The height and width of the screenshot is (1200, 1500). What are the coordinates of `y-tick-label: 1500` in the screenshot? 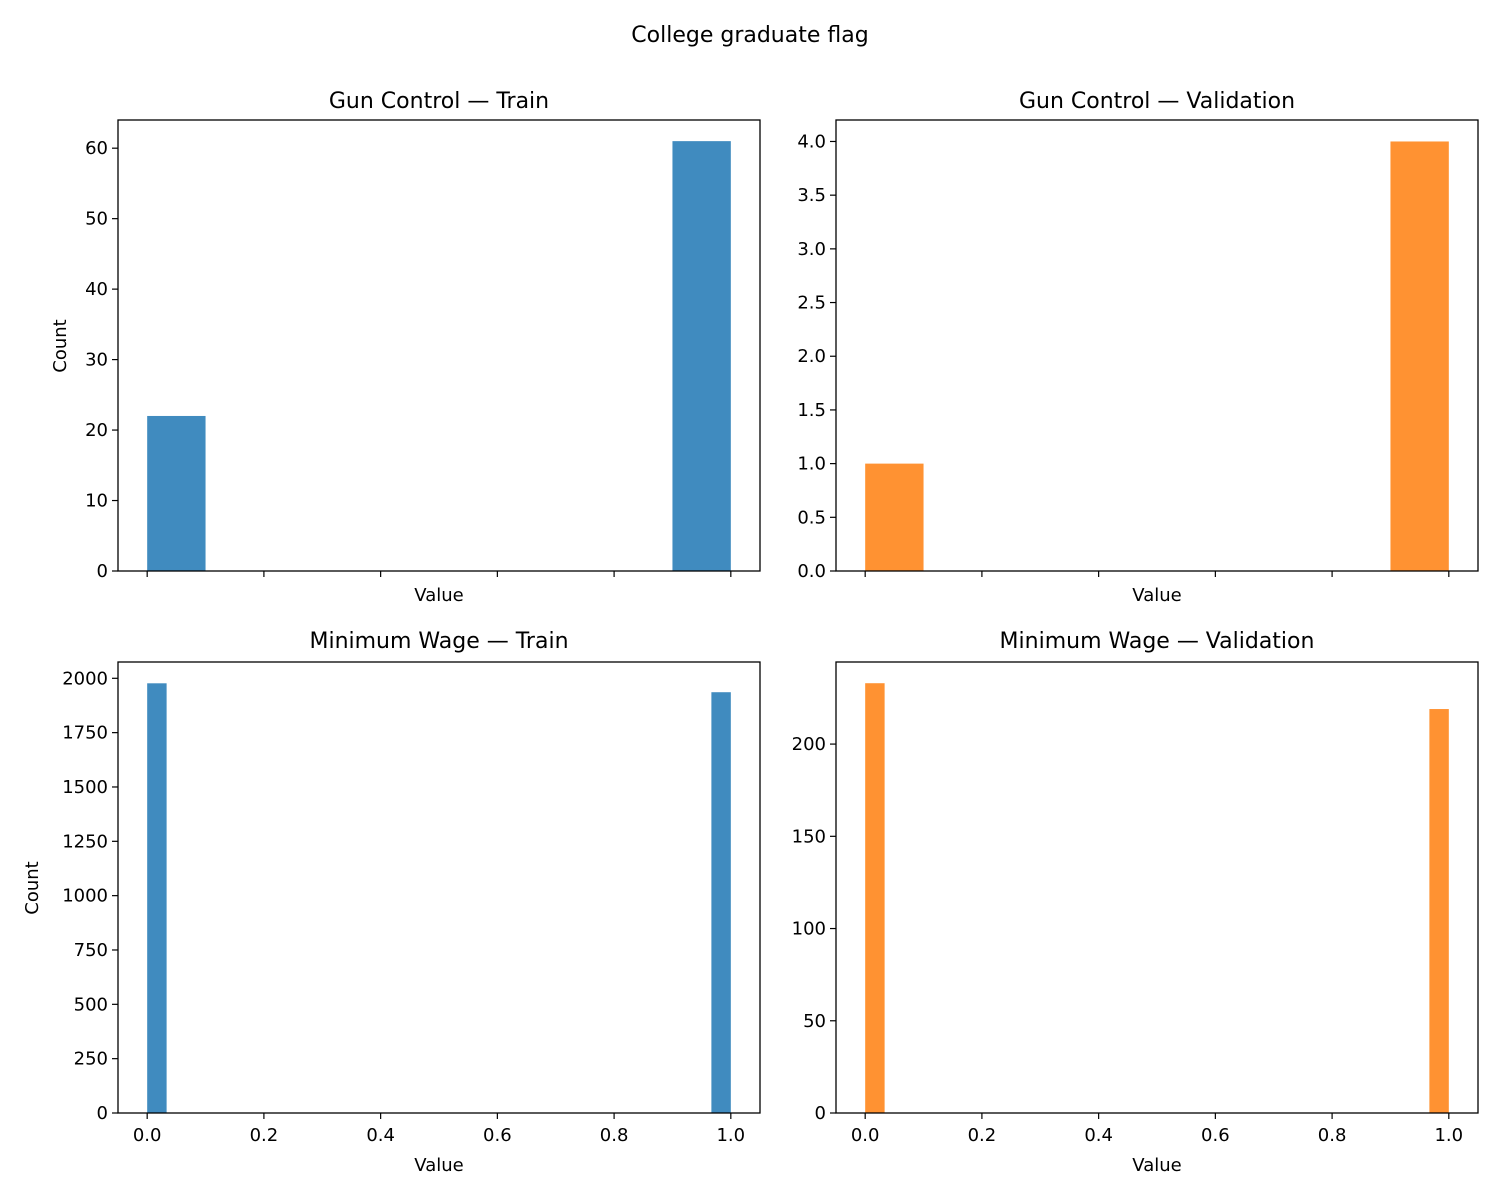 It's located at (85, 787).